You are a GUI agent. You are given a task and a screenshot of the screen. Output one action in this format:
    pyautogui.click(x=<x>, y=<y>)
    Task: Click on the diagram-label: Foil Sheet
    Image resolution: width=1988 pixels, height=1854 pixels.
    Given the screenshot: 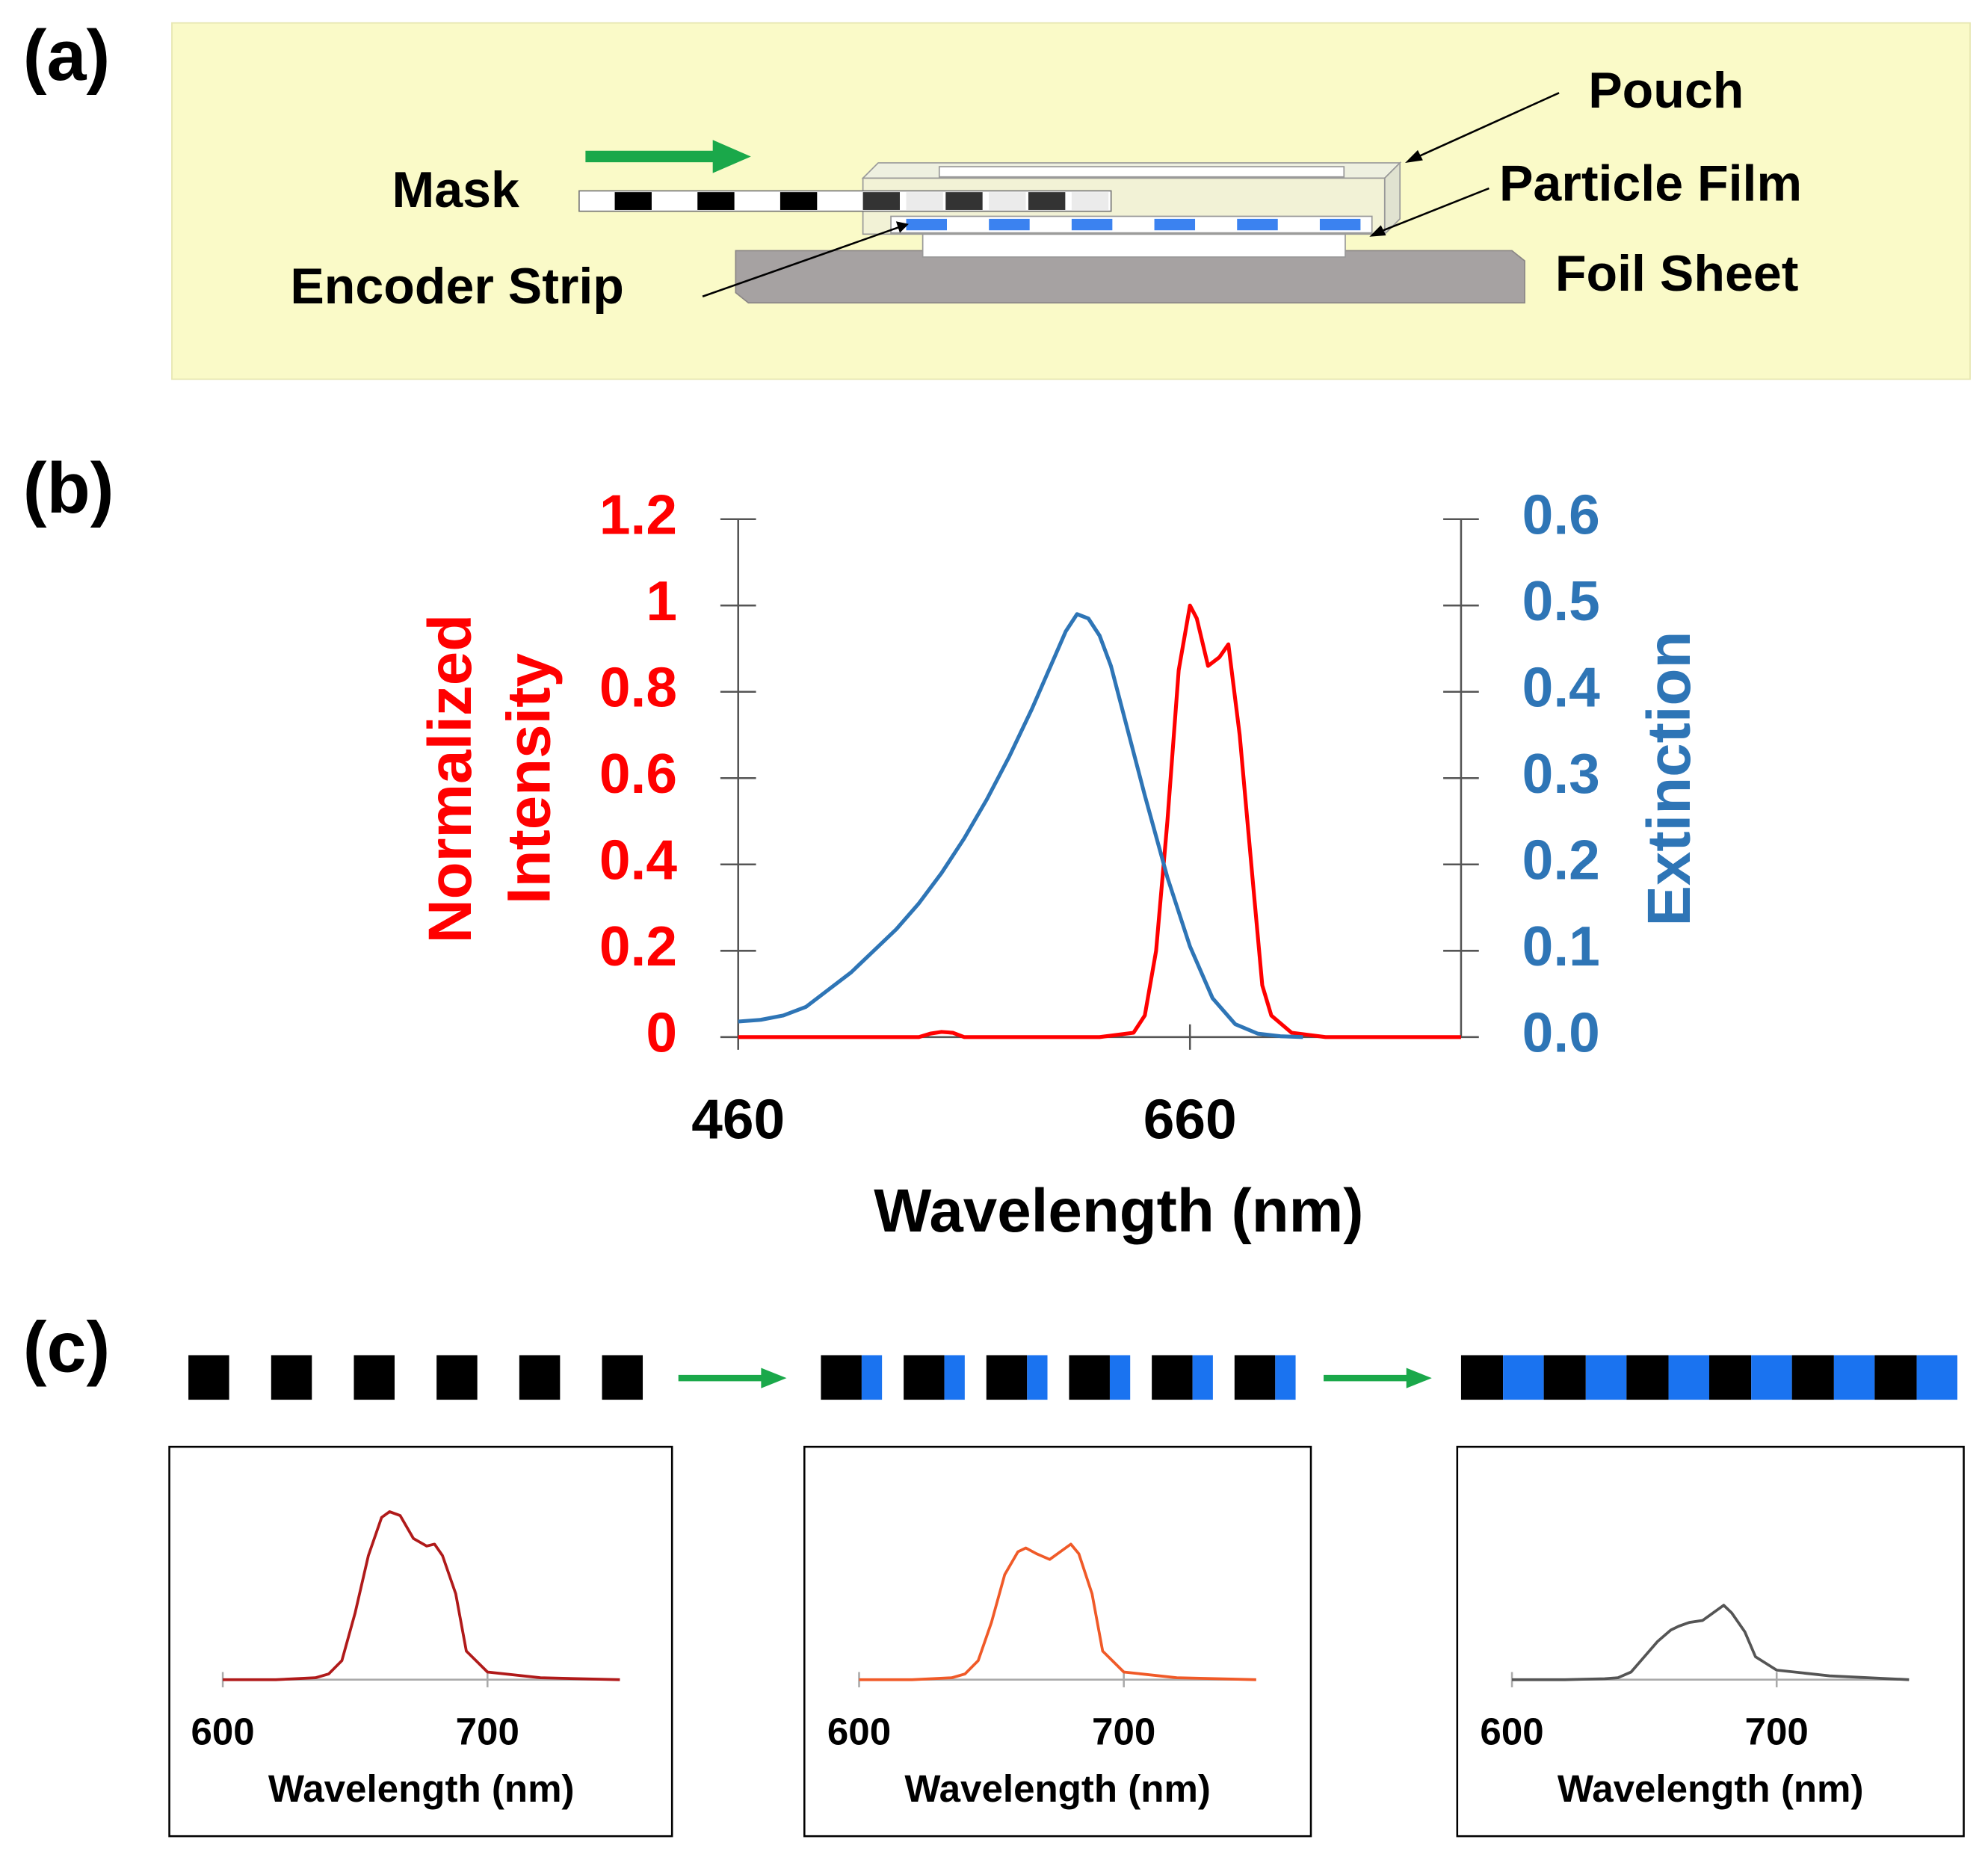 What is the action you would take?
    pyautogui.click(x=1676, y=273)
    